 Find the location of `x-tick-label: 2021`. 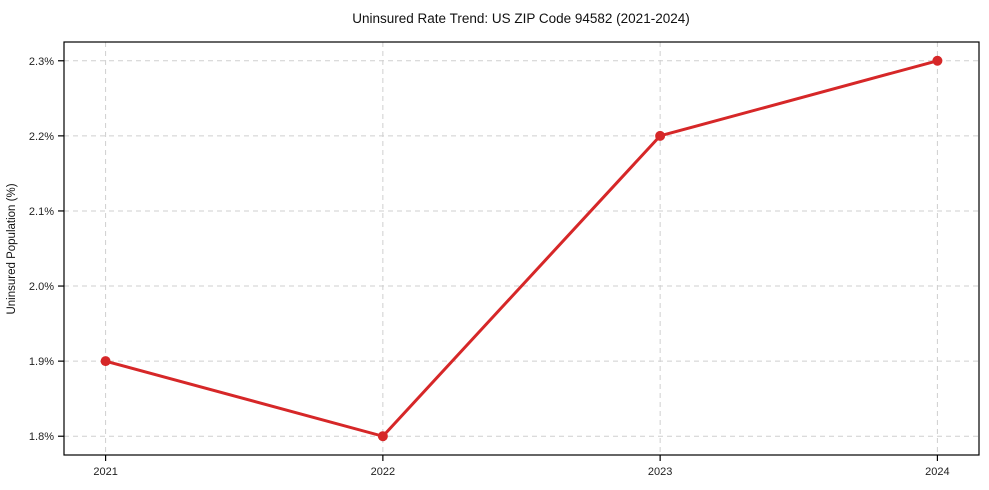

x-tick-label: 2021 is located at coordinates (105, 472).